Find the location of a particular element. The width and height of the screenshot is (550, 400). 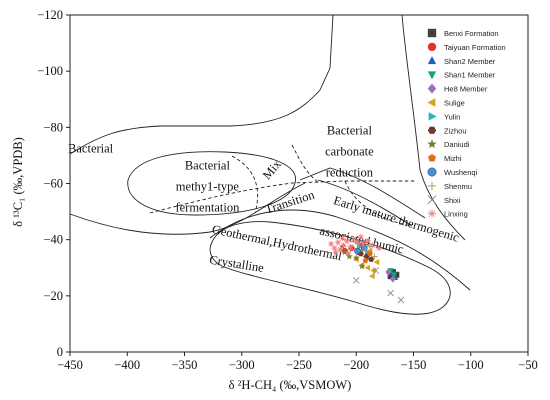

carbonate-reduction-lower is located at coordinates (365, 203).